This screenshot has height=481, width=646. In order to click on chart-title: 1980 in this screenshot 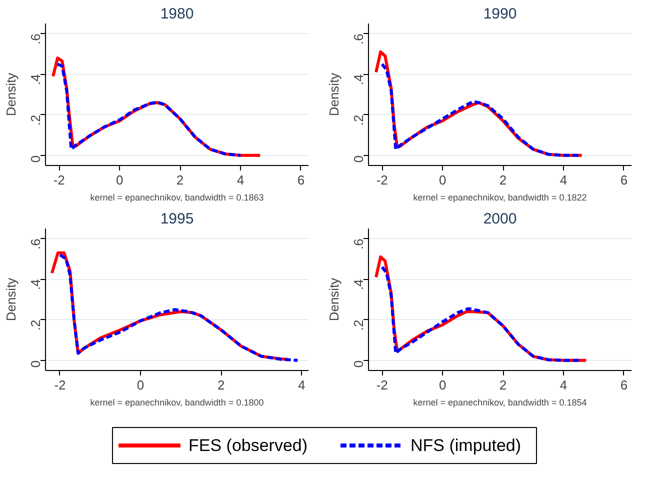, I will do `click(177, 14)`.